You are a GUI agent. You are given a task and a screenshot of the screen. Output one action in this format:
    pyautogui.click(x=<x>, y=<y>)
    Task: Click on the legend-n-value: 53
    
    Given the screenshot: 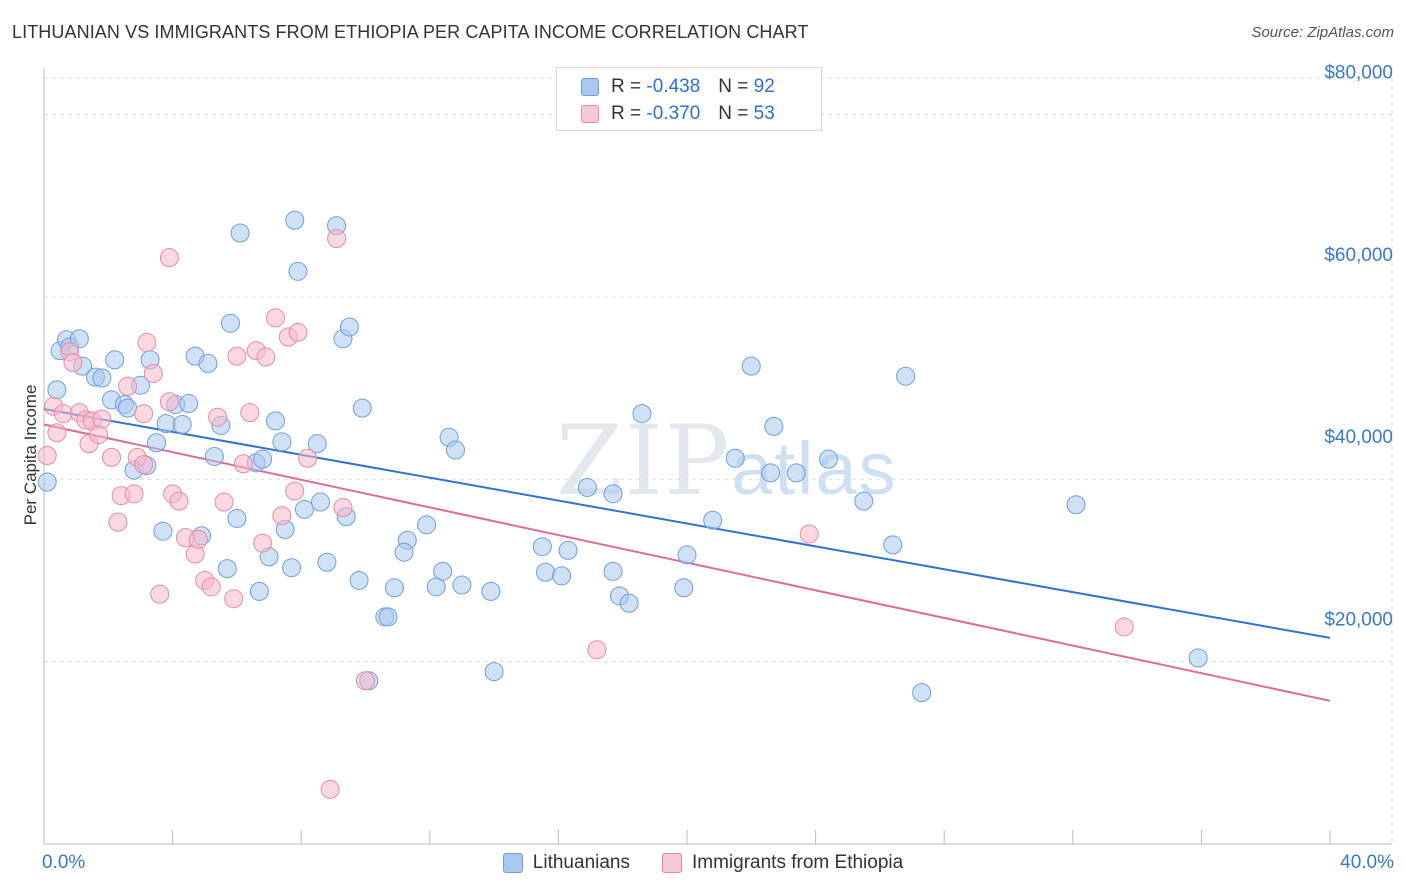 What is the action you would take?
    pyautogui.click(x=764, y=113)
    